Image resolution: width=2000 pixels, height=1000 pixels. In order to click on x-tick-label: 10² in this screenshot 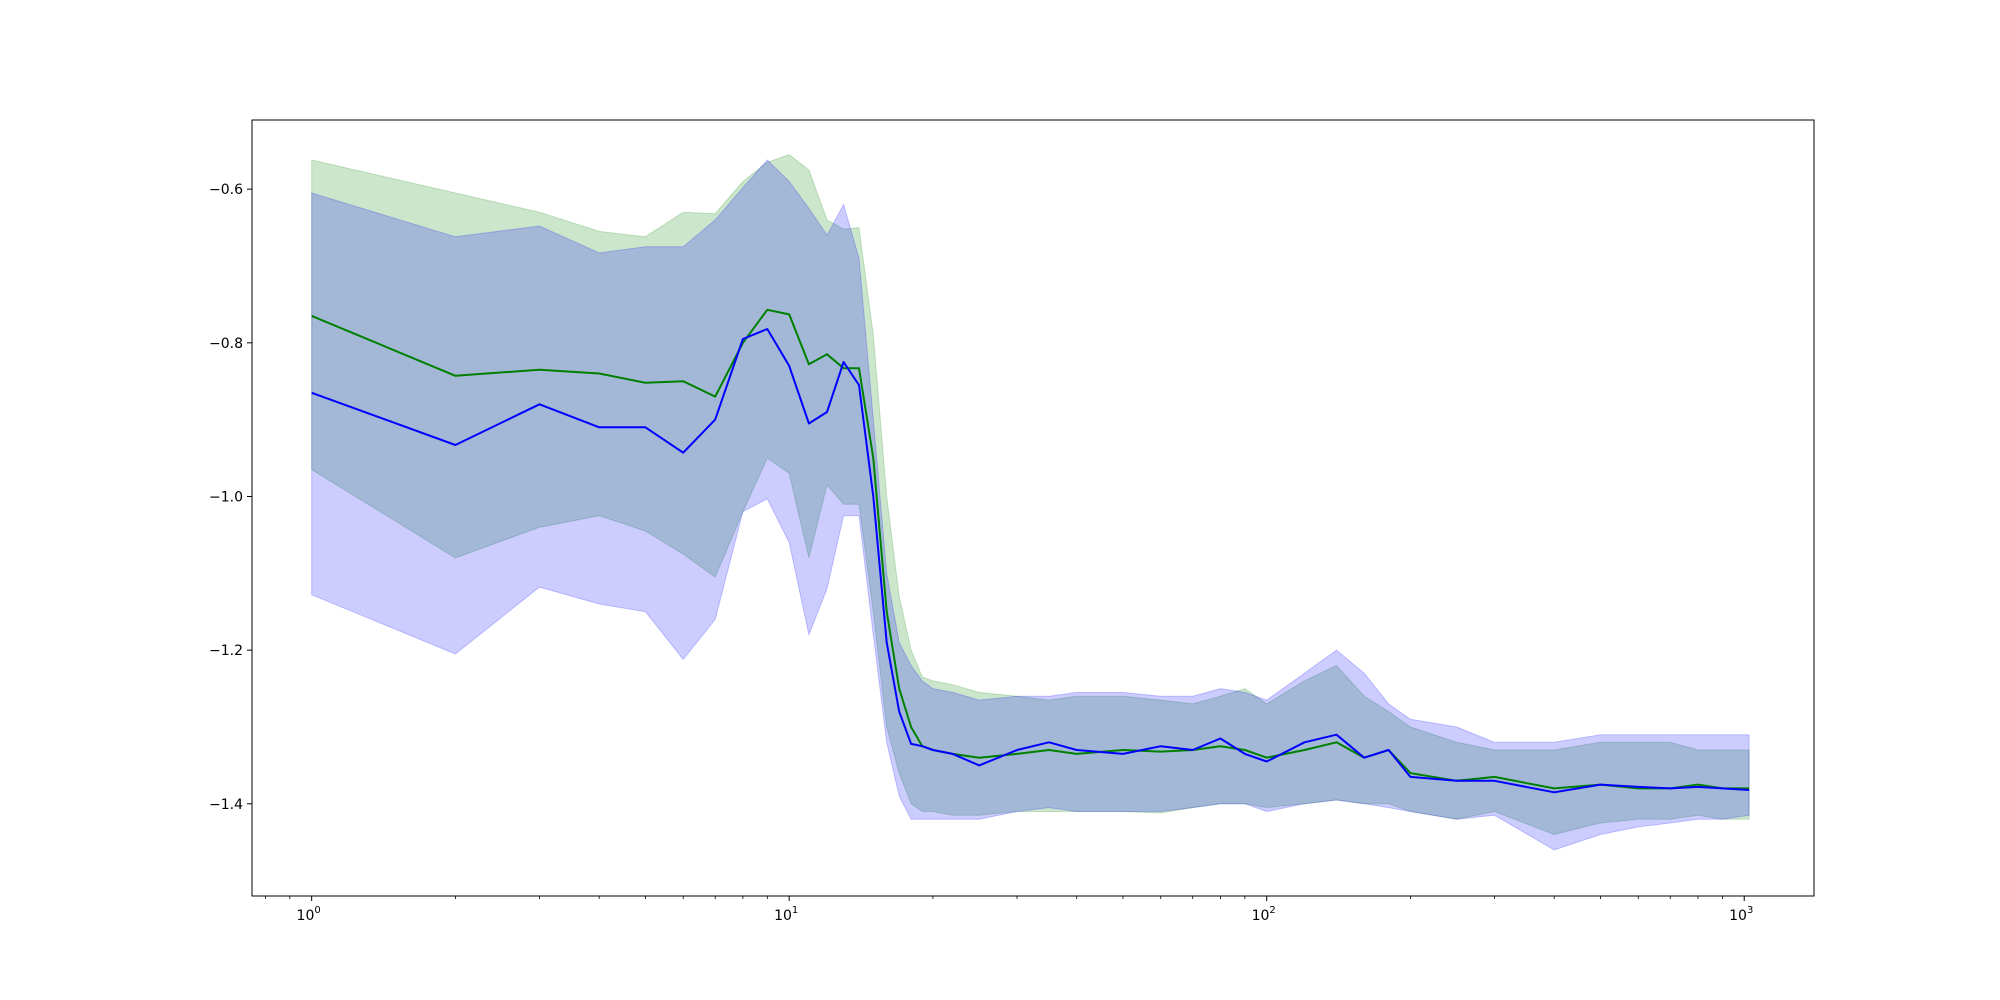, I will do `click(1264, 914)`.